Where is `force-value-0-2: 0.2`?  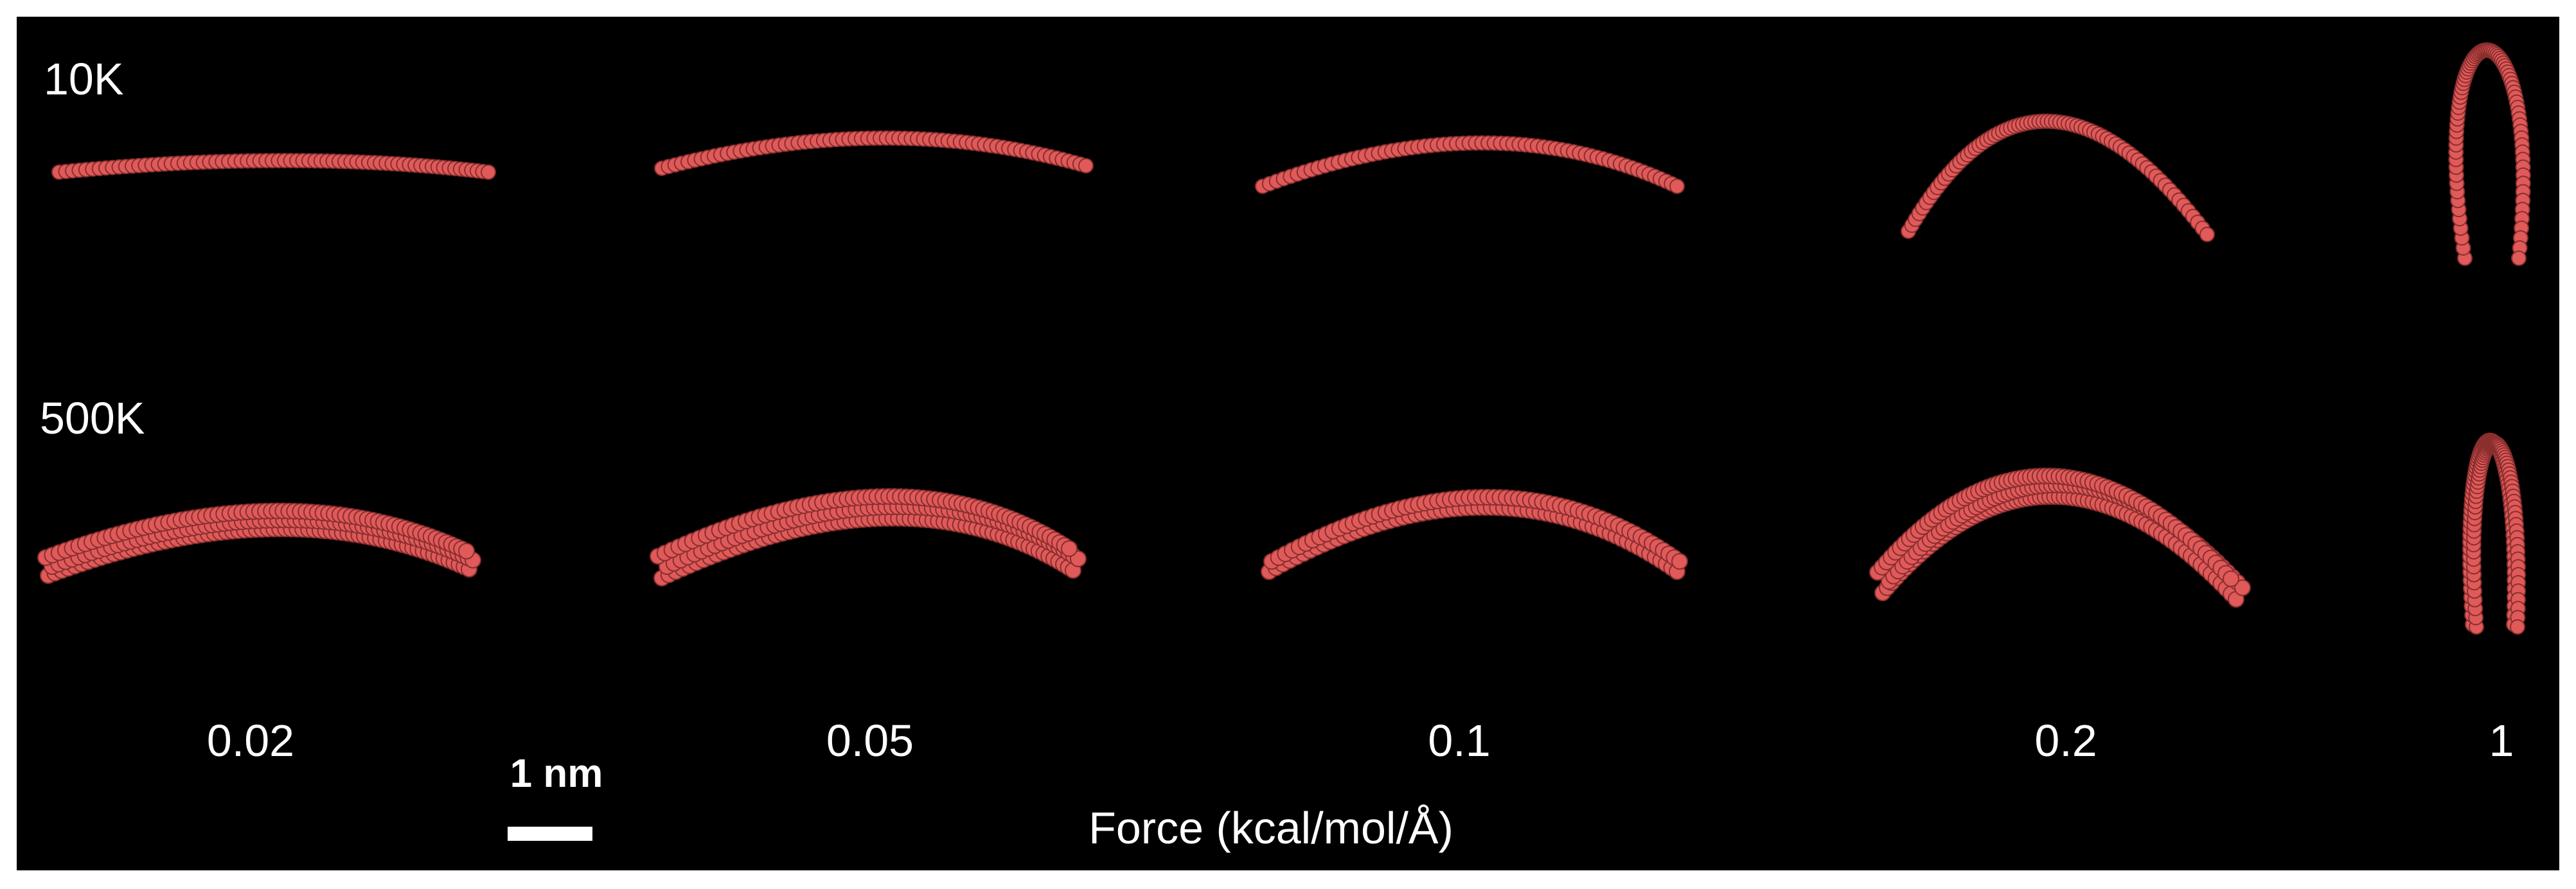
force-value-0-2: 0.2 is located at coordinates (2066, 741).